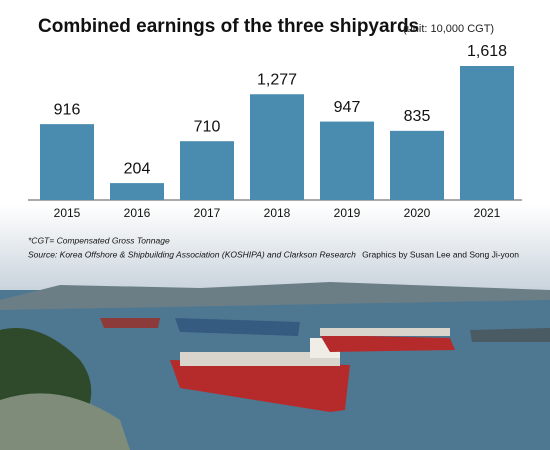 This screenshot has height=450, width=550. Describe the element at coordinates (99, 240) in the screenshot. I see `note: *CGT= Compensated Gross Tonnage` at that location.